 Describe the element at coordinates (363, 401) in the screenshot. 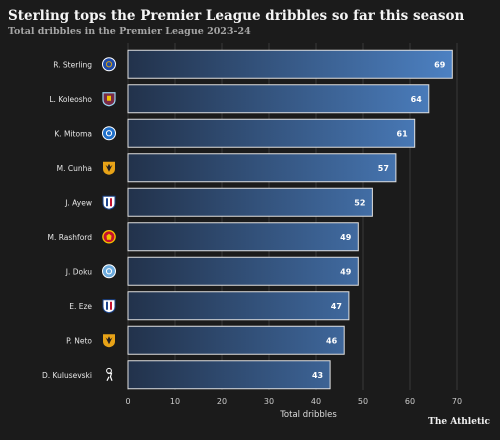

I see `x-tick-label: 50` at that location.